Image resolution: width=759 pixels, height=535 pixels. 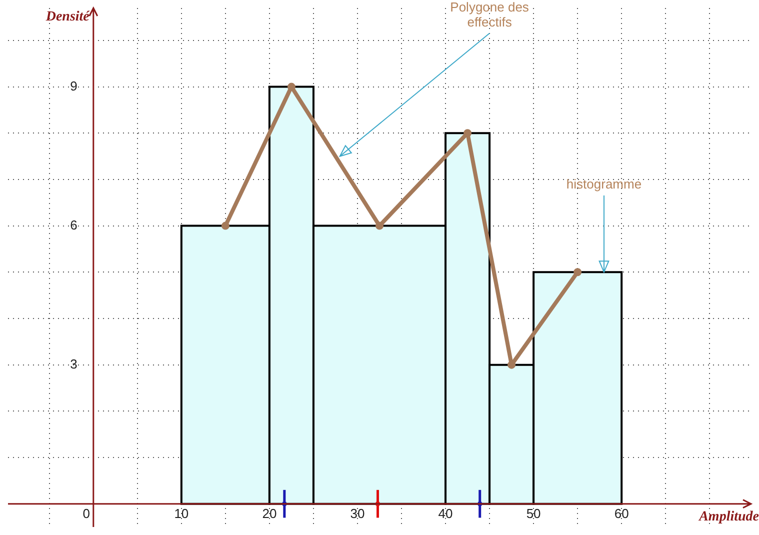 What do you see at coordinates (604, 184) in the screenshot?
I see `annotation: histogramme` at bounding box center [604, 184].